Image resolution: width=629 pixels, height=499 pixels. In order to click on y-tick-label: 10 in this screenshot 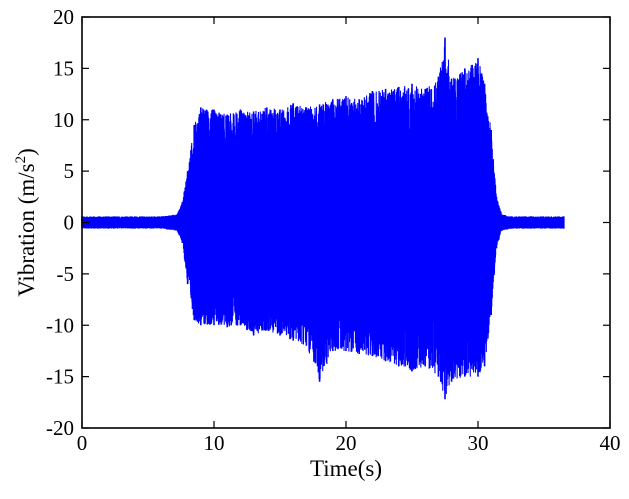, I will do `click(63, 120)`.